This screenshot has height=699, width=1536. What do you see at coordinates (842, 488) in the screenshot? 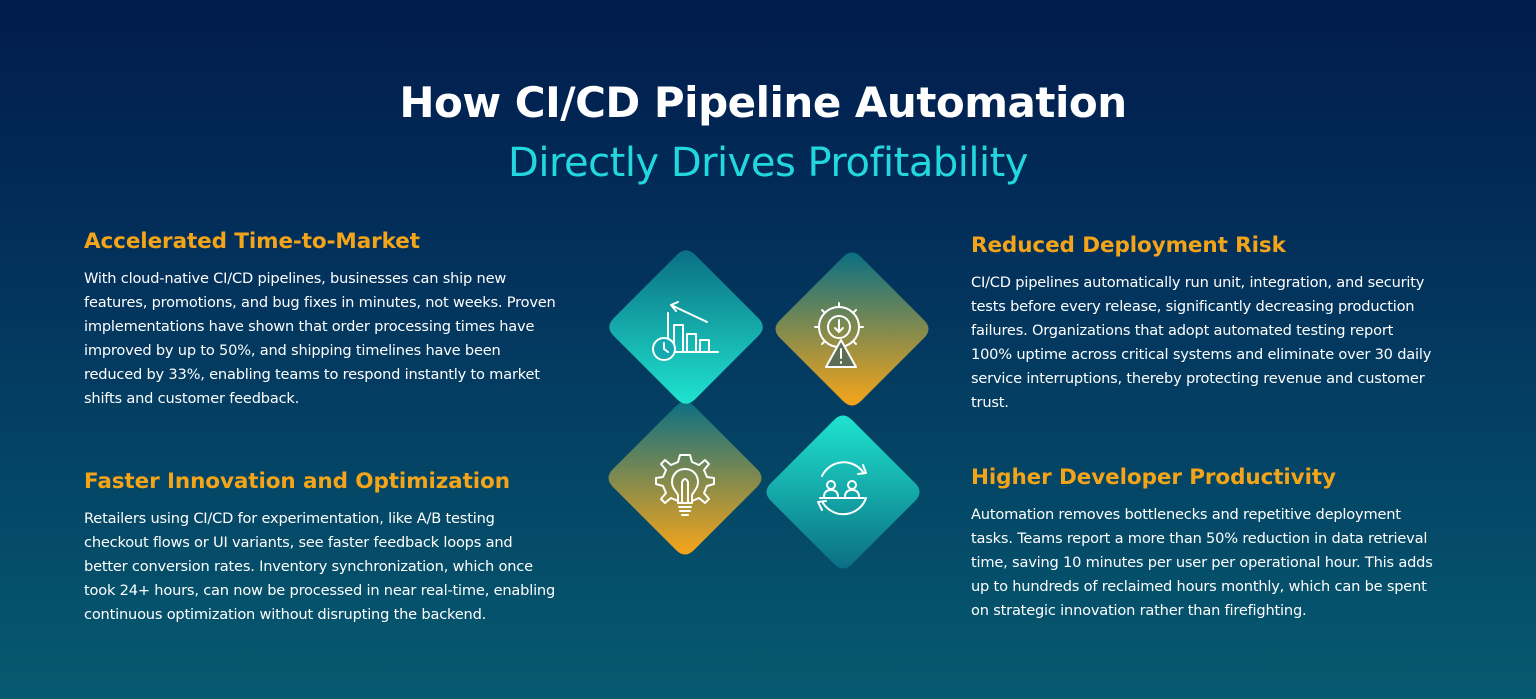
I see `team-cycle-icon` at bounding box center [842, 488].